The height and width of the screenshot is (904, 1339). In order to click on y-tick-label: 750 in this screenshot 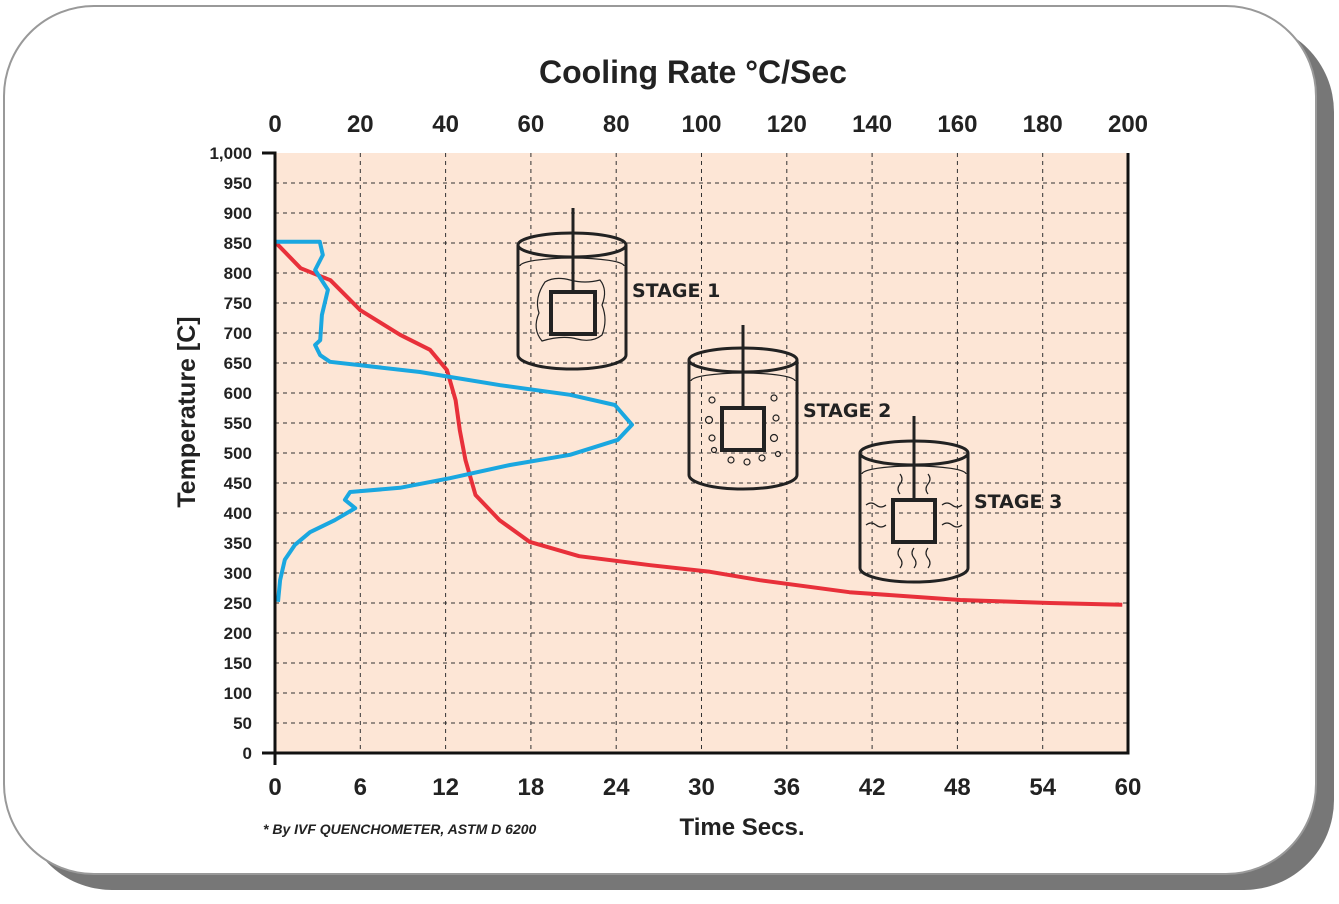, I will do `click(238, 303)`.